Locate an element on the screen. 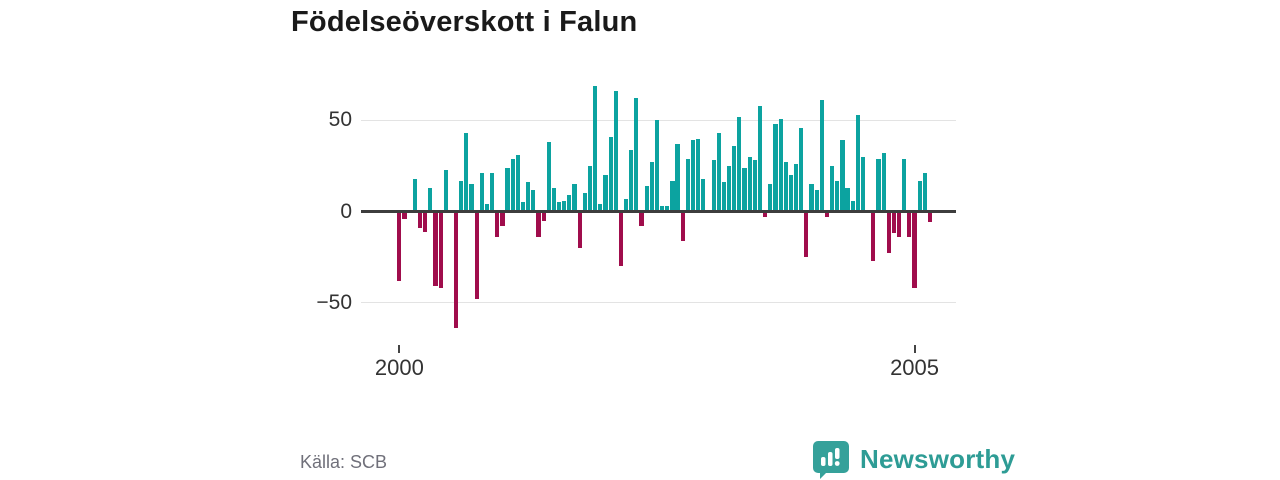 This screenshot has width=1280, height=480. y-axis-label: −50 is located at coordinates (334, 302).